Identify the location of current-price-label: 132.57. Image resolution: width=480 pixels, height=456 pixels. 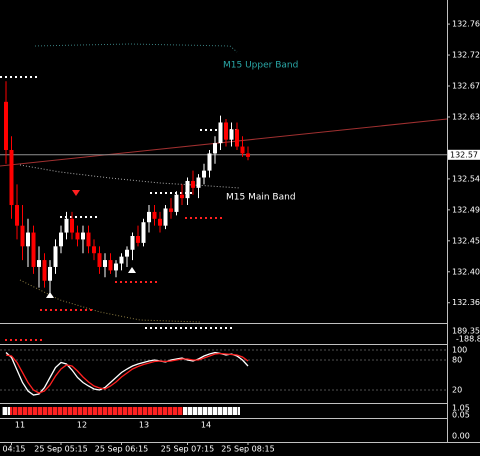
(464, 154).